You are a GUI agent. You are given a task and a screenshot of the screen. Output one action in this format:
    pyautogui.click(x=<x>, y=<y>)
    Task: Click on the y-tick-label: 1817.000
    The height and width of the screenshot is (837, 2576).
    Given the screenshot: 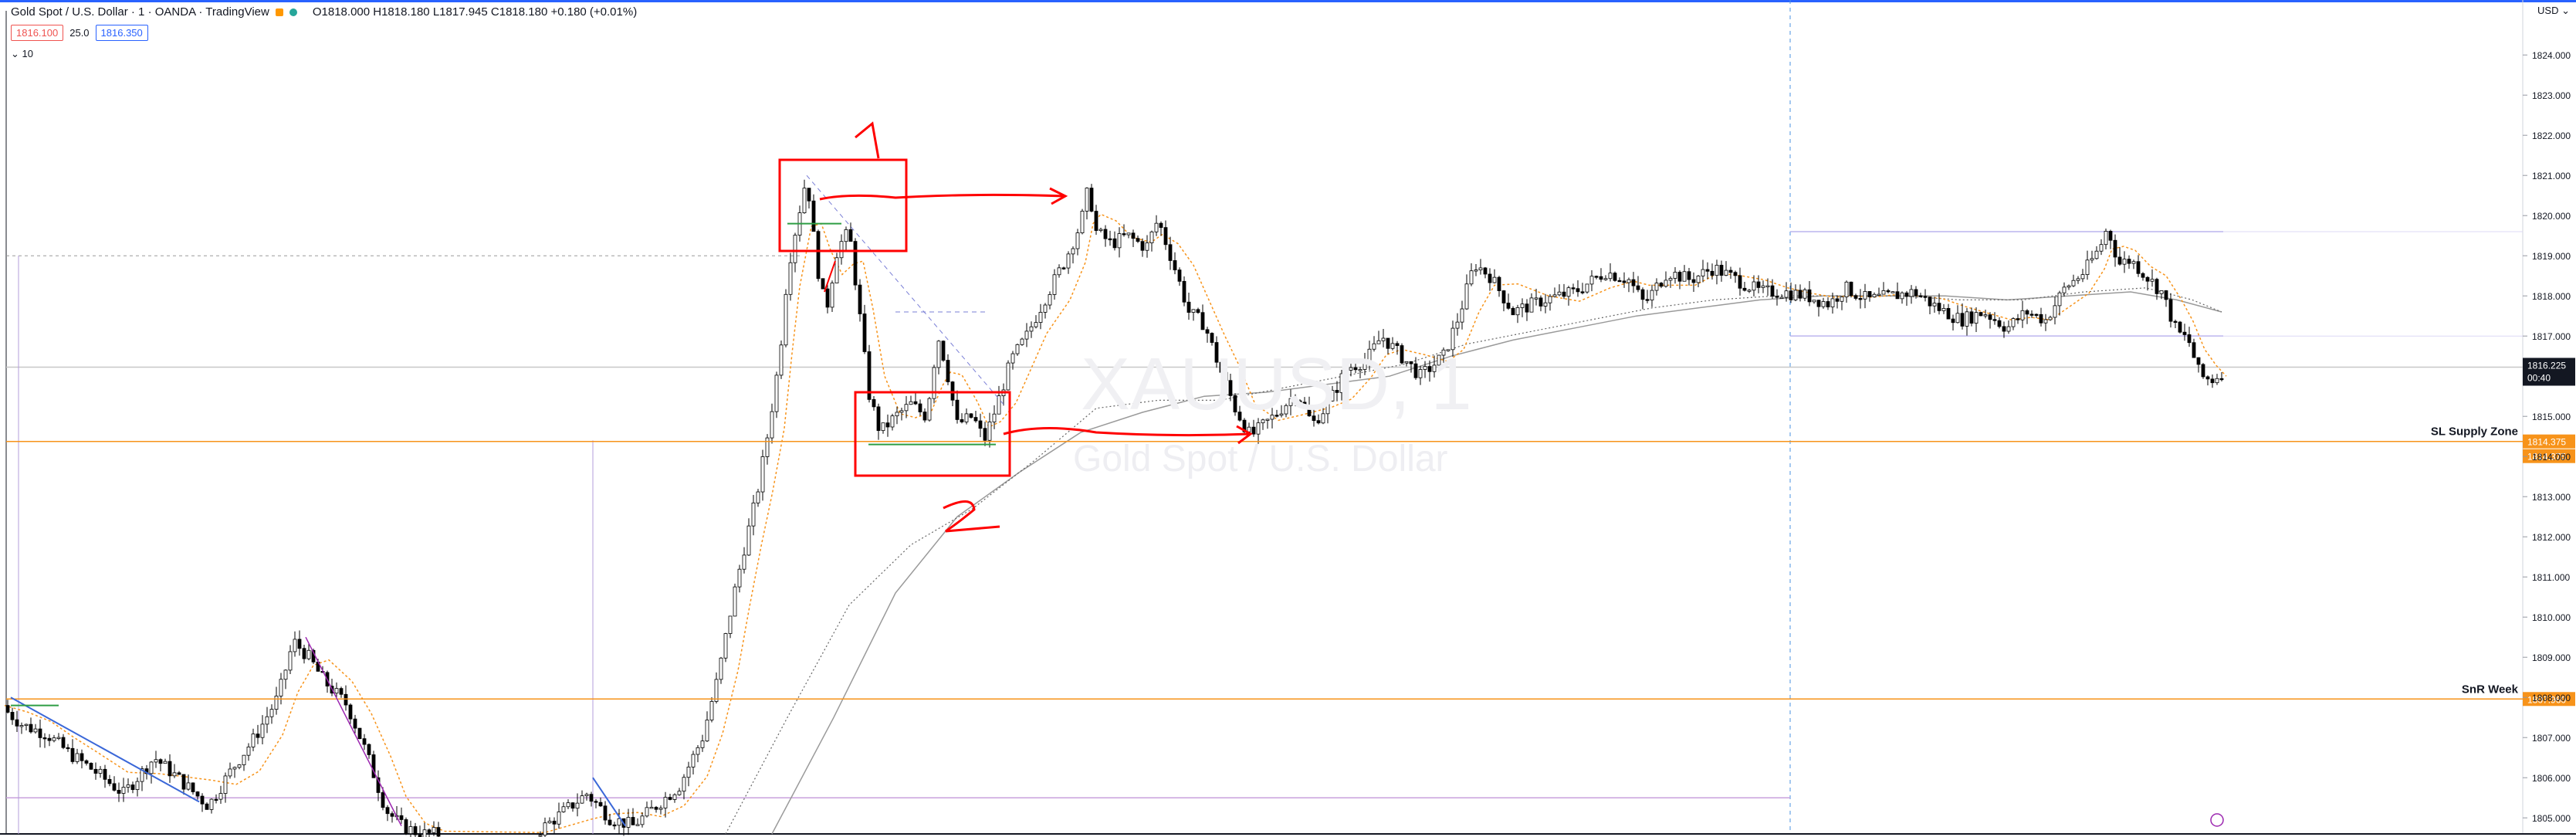 What is the action you would take?
    pyautogui.click(x=2551, y=336)
    